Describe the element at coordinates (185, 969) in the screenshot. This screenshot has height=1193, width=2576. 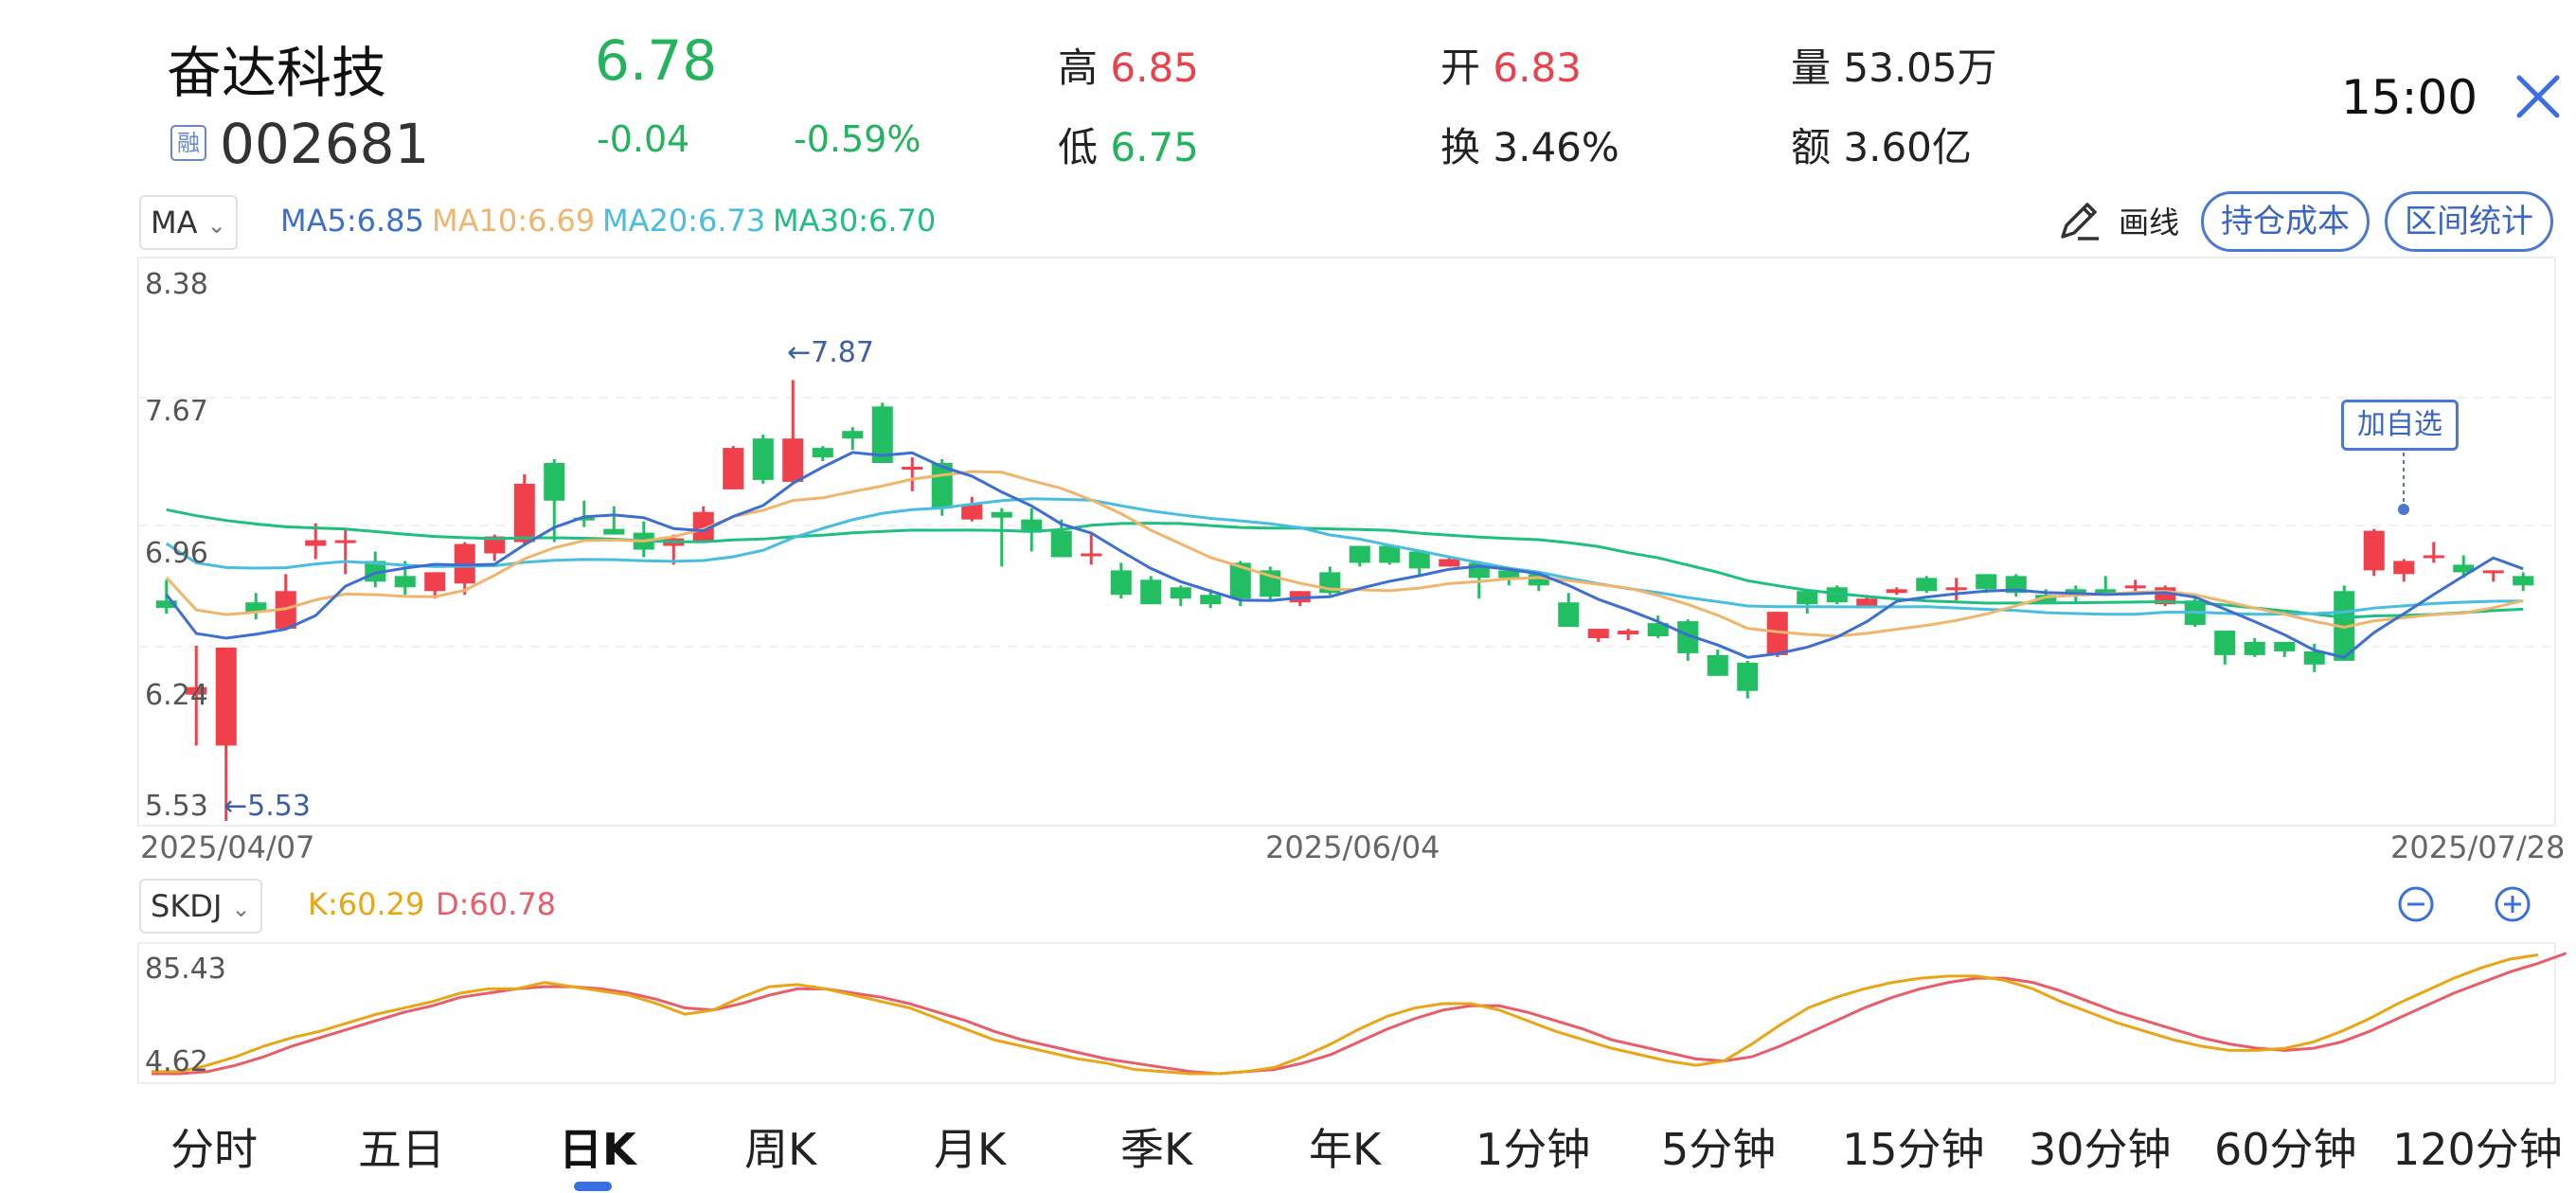
I see `sub-y-tick: 85.43` at that location.